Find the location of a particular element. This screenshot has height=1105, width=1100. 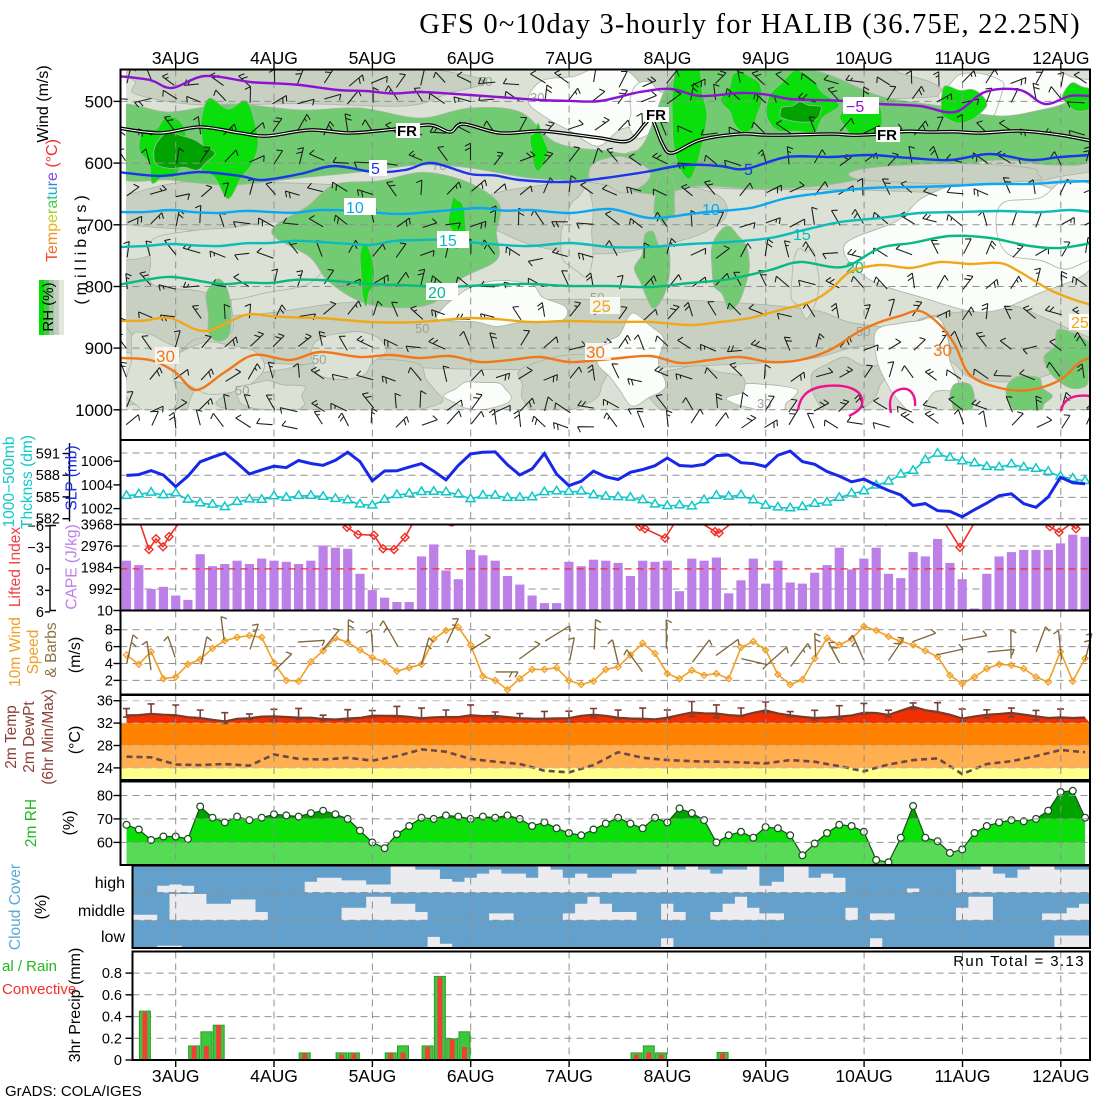

svg-text: low is located at coordinates (113, 937).